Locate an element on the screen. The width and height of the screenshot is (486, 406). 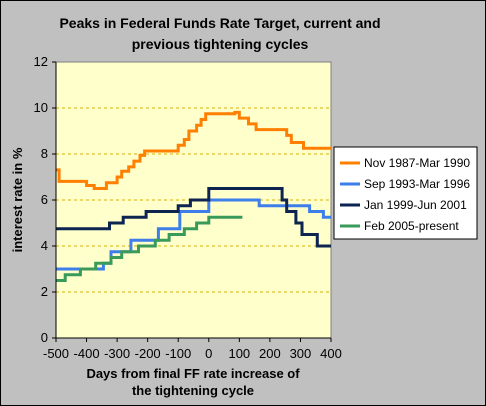
y-tick-label: 0 is located at coordinates (44, 337).